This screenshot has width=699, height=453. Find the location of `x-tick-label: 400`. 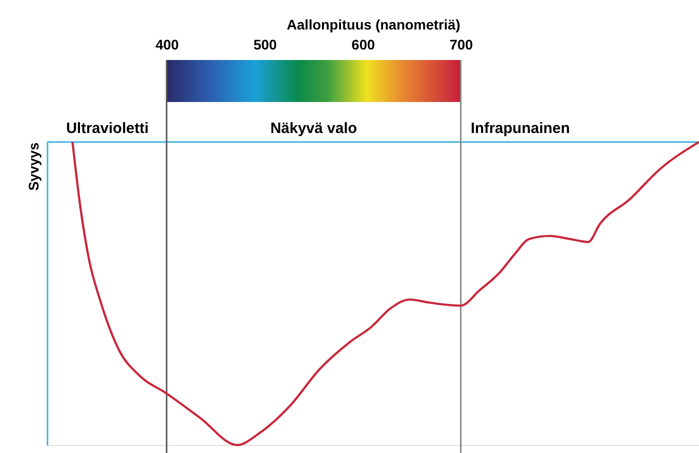

x-tick-label: 400 is located at coordinates (167, 44).